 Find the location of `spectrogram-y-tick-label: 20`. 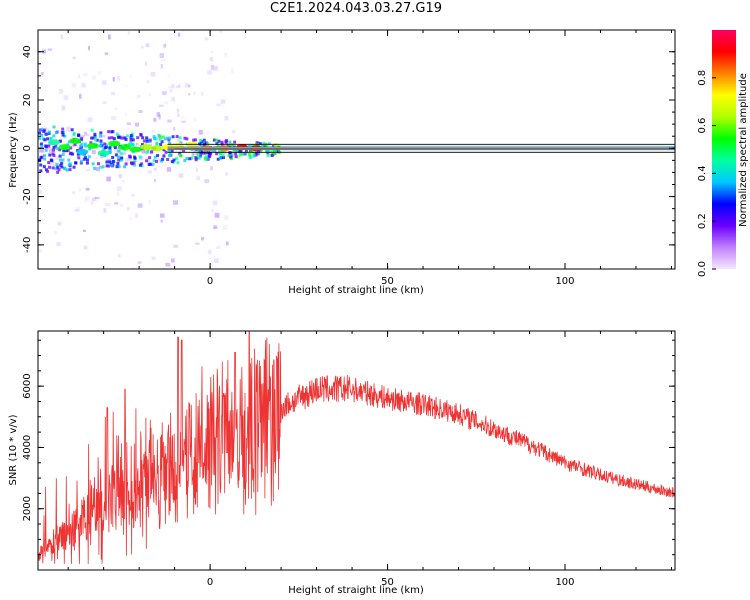

spectrogram-y-tick-label: 20 is located at coordinates (27, 100).